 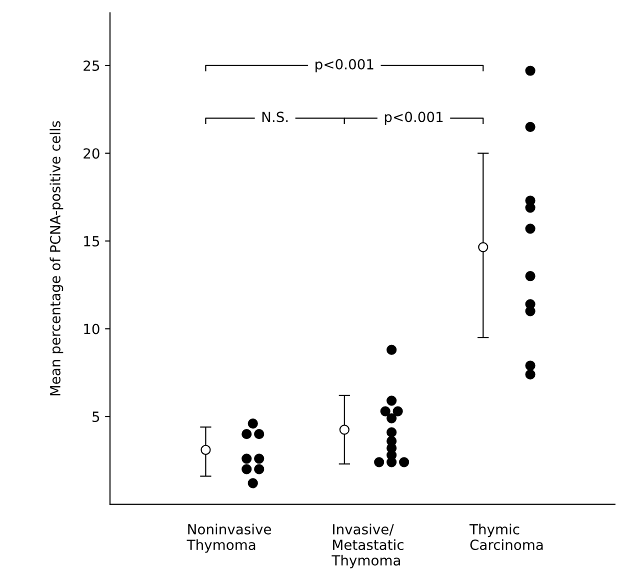 What do you see at coordinates (275, 117) in the screenshot?
I see `annotation: N.S.` at bounding box center [275, 117].